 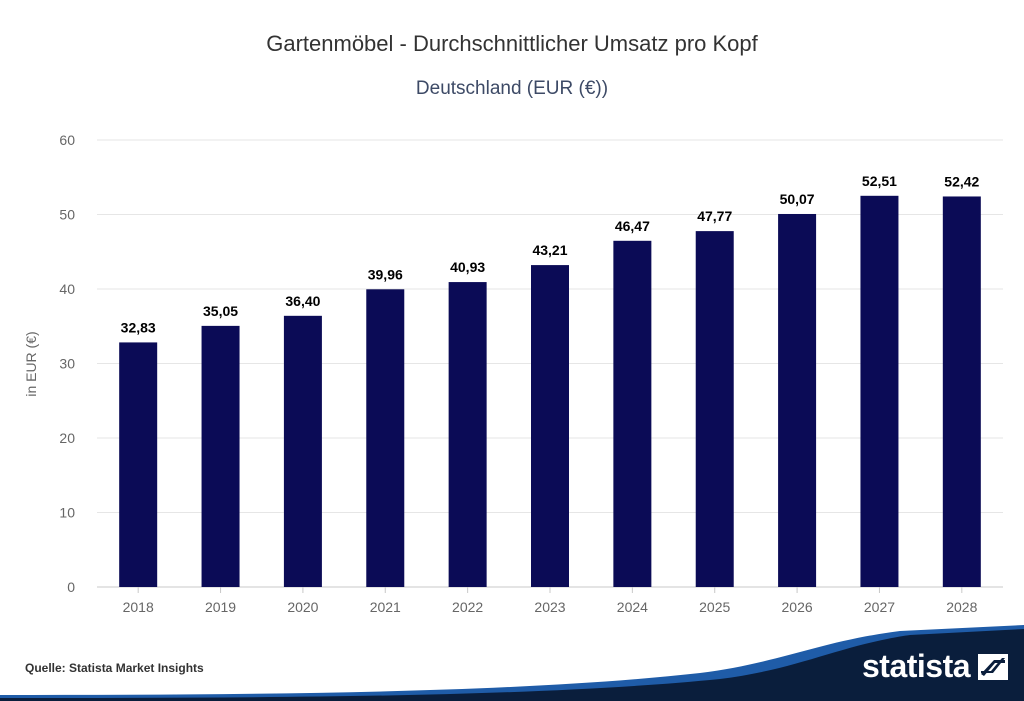 I want to click on bar-2027, so click(x=879, y=391).